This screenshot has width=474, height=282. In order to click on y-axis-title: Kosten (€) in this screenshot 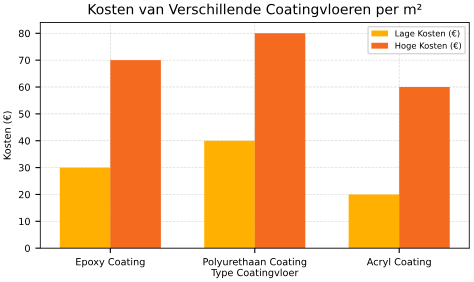, I will do `click(7, 135)`.